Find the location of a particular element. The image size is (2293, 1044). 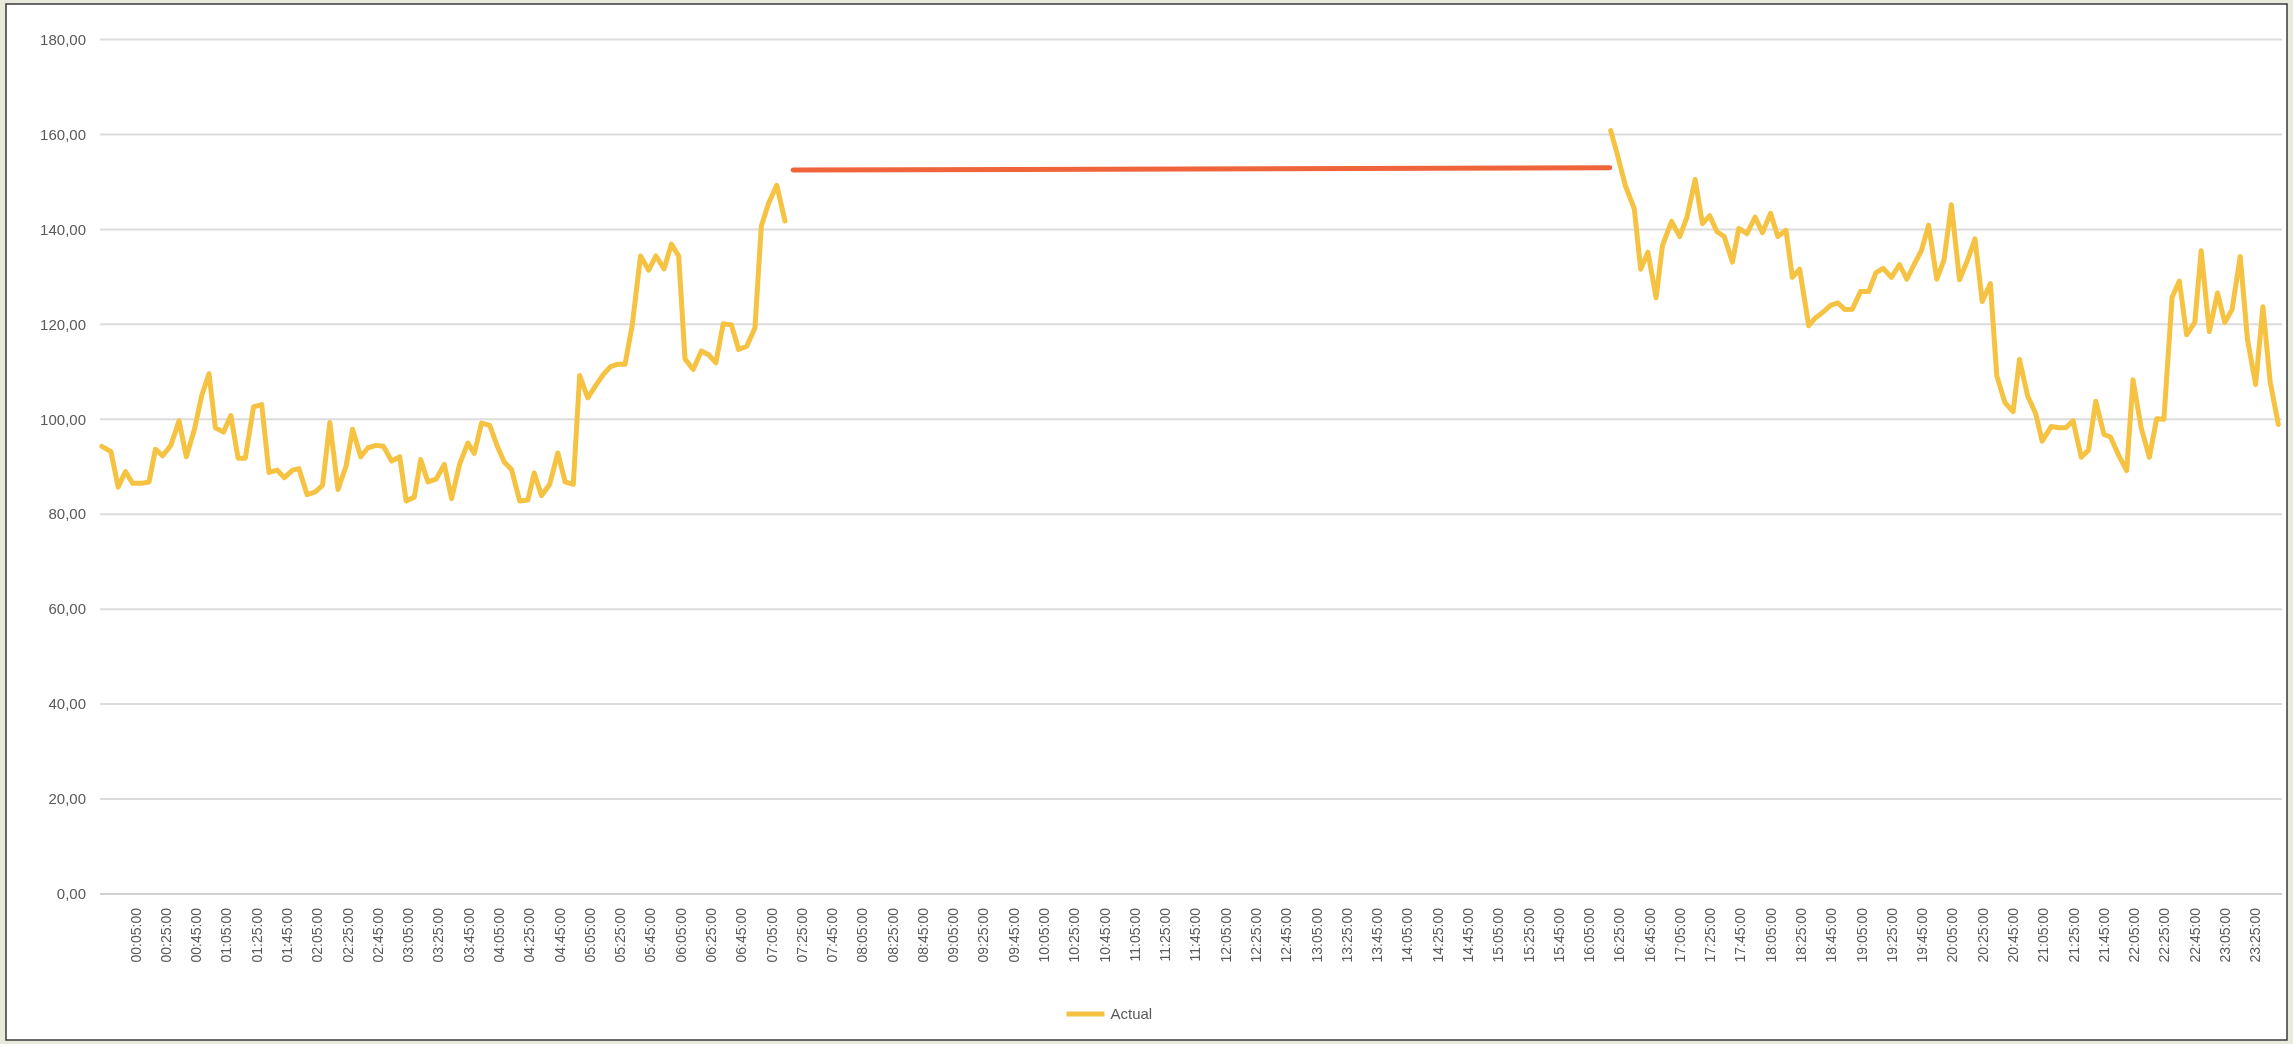

y-tick-label: 60,00 is located at coordinates (67, 609).